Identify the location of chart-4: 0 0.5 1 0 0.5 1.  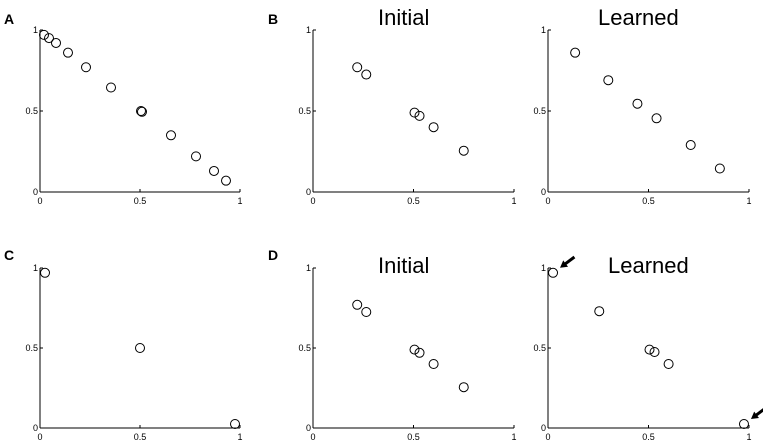
(407, 352).